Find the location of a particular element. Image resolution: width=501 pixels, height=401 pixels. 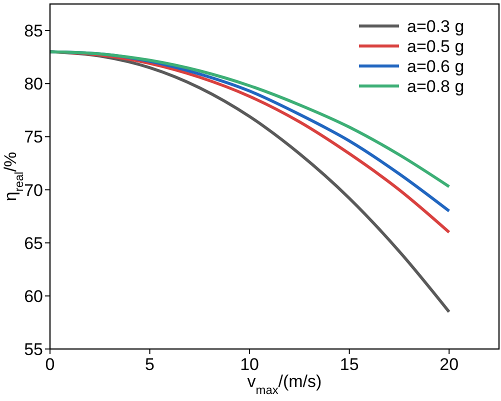

y-tick-label: 65 is located at coordinates (33, 243).